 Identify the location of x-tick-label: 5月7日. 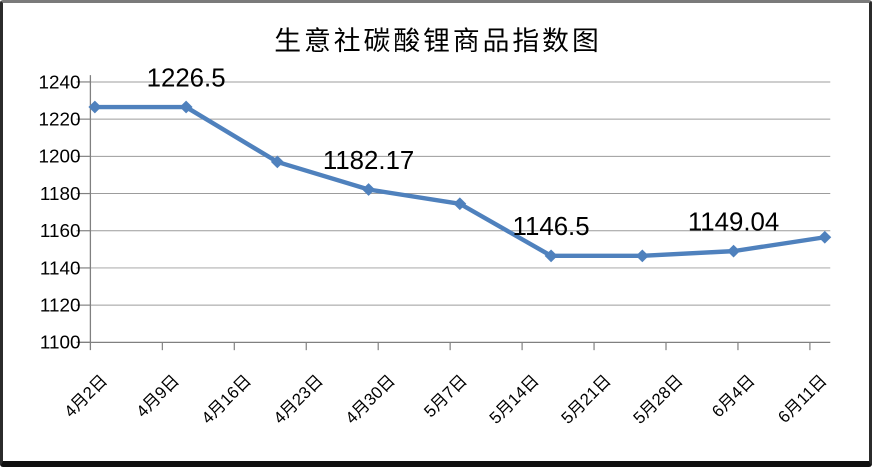
(445, 396).